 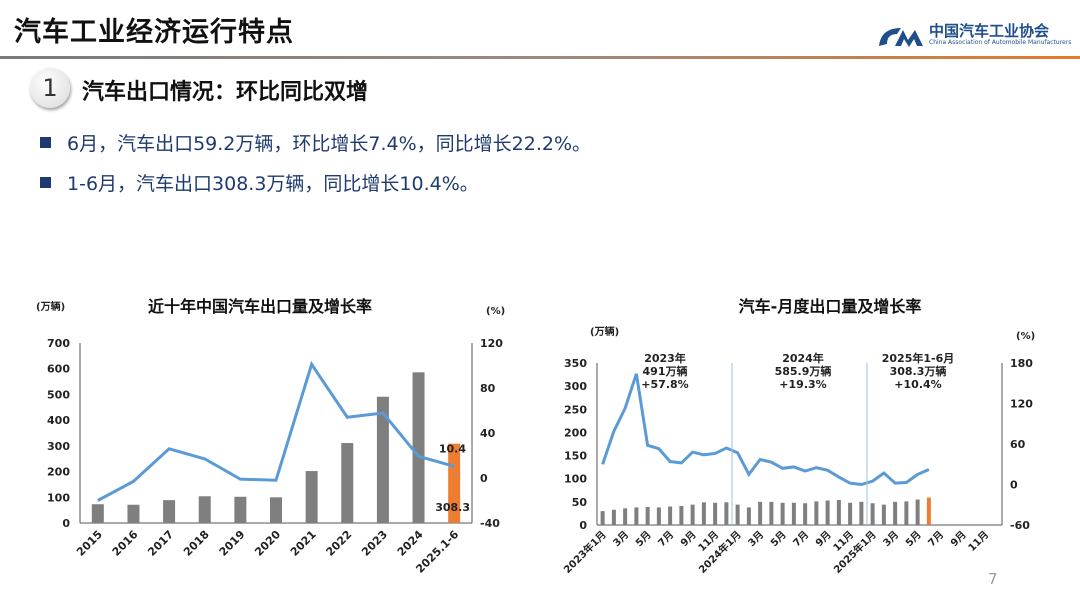 I want to click on line-data-label: 10.4, so click(x=452, y=448).